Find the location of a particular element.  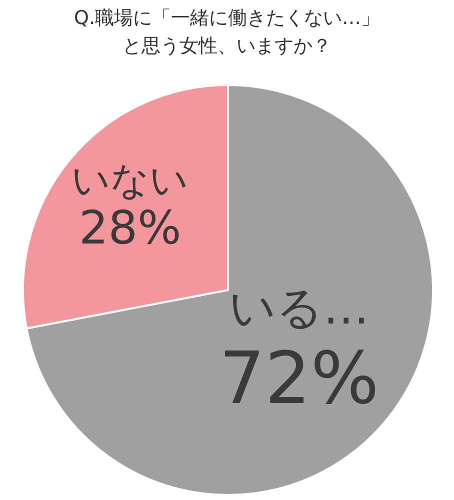

title: と思う女性、いますか？ is located at coordinates (227, 46).